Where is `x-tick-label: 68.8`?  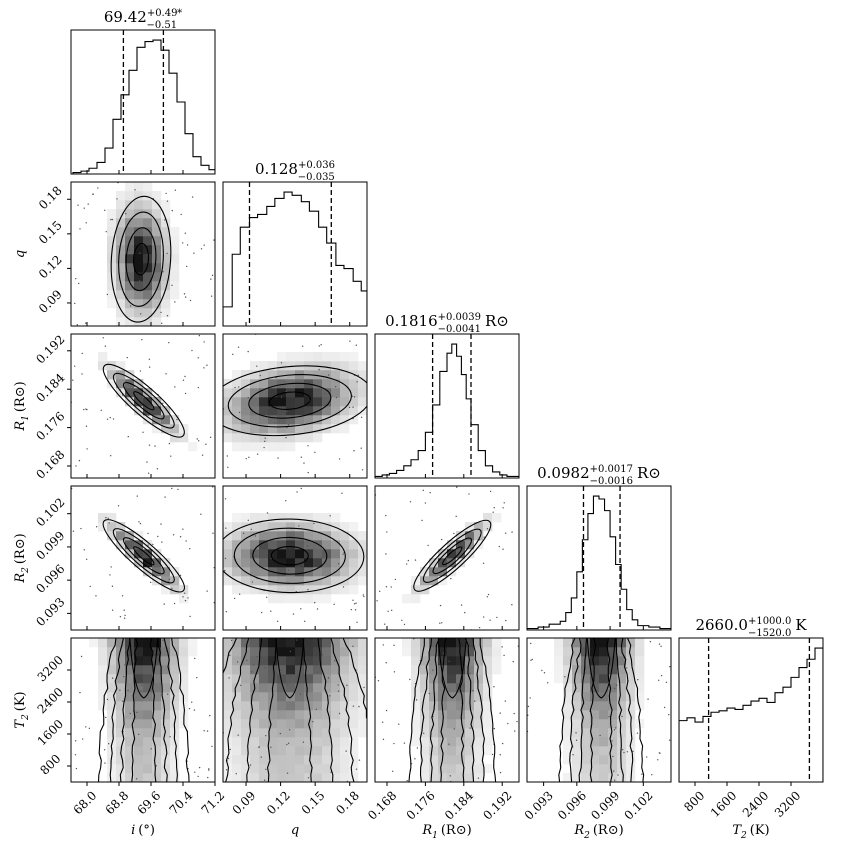 x-tick-label: 68.8 is located at coordinates (117, 802).